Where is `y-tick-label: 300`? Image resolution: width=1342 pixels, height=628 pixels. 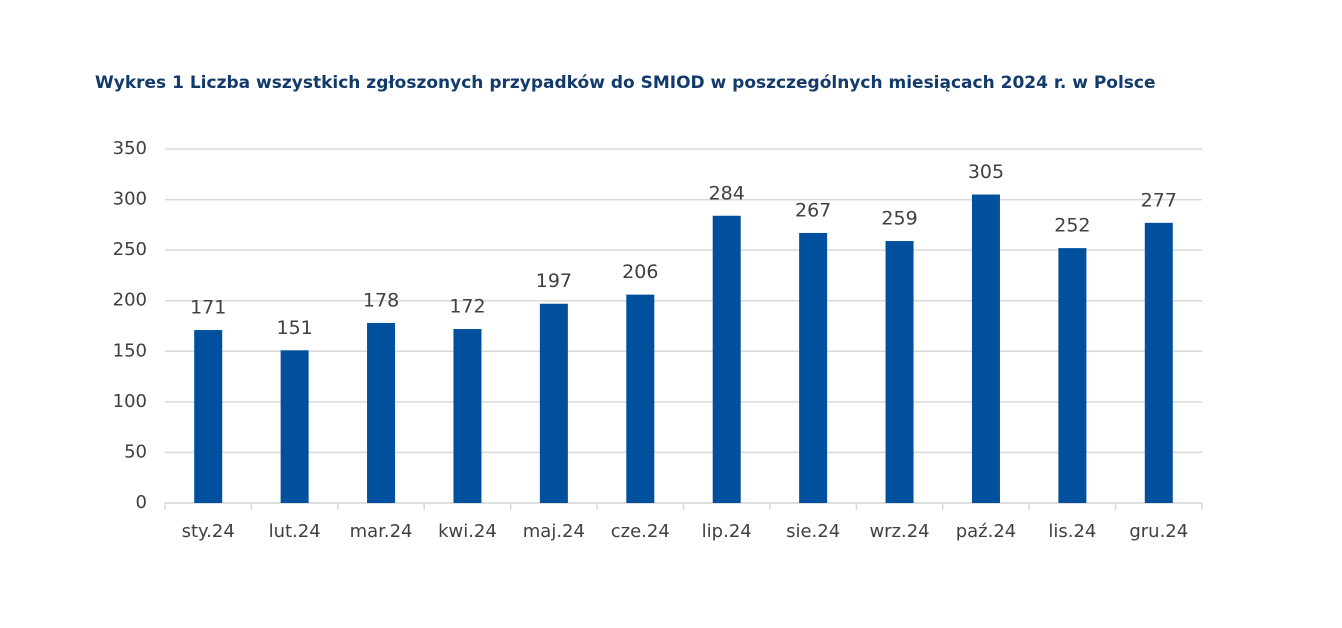
y-tick-label: 300 is located at coordinates (130, 199).